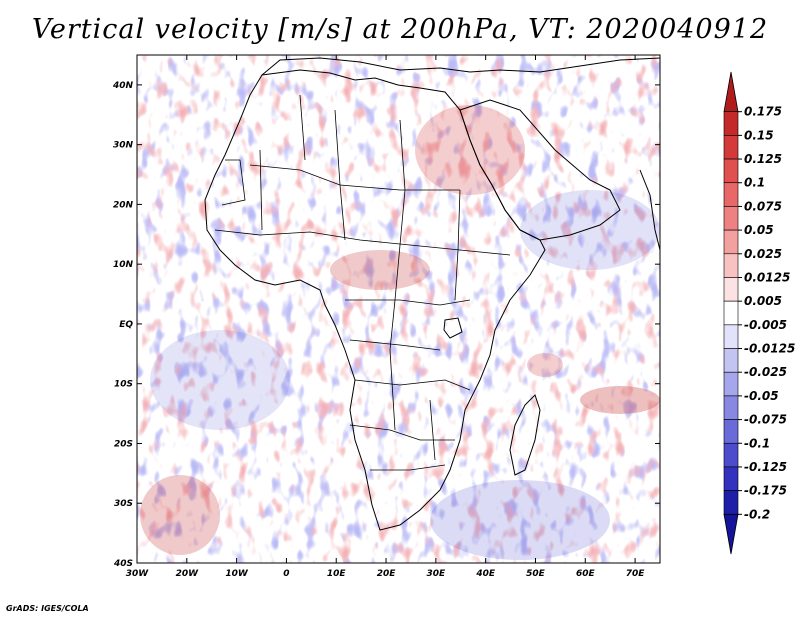 This screenshot has height=618, width=800. Describe the element at coordinates (220, 380) in the screenshot. I see `downward-region-atlantic` at that location.